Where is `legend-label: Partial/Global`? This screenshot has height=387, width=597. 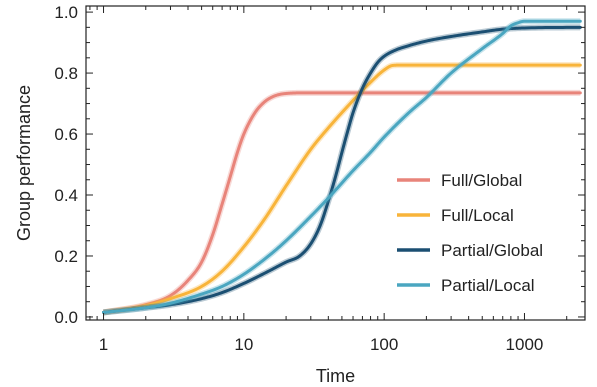 legend-label: Partial/Global is located at coordinates (492, 250).